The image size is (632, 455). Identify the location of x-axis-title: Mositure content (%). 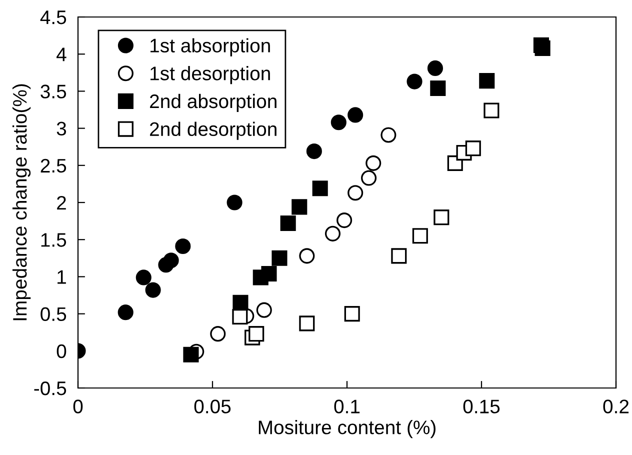
(347, 429).